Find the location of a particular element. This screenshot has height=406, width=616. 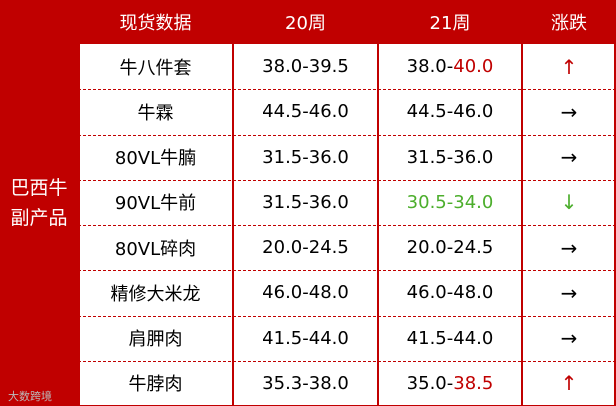

trend: ↓ is located at coordinates (569, 202).